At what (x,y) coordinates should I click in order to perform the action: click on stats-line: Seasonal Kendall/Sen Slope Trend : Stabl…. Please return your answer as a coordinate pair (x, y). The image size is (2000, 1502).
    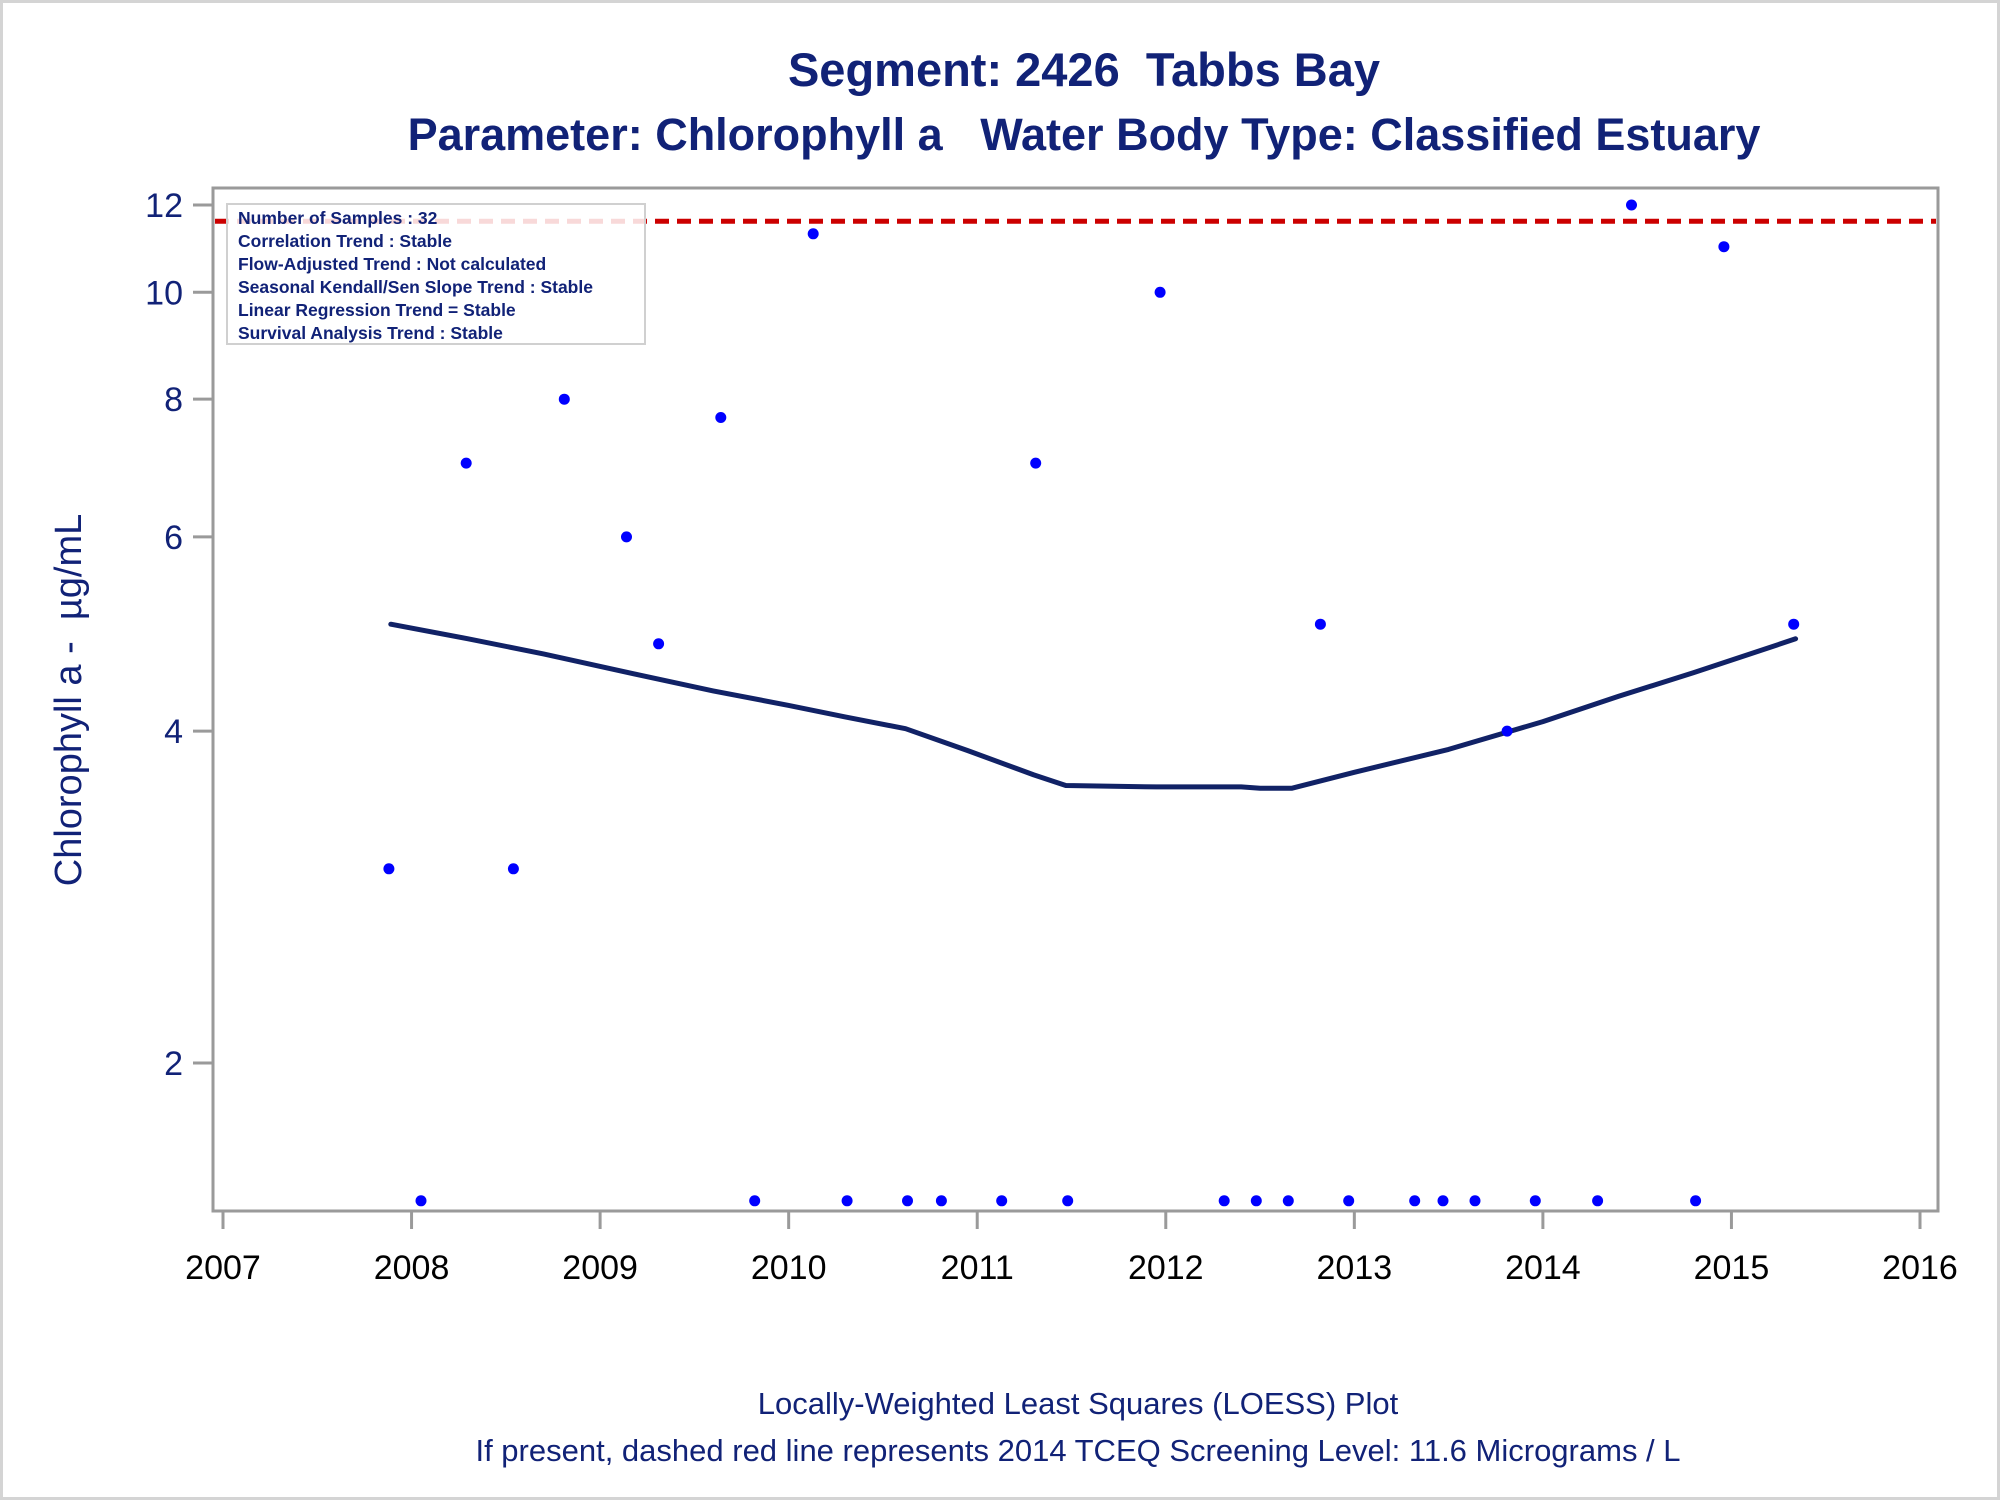
    Looking at the image, I should click on (415, 287).